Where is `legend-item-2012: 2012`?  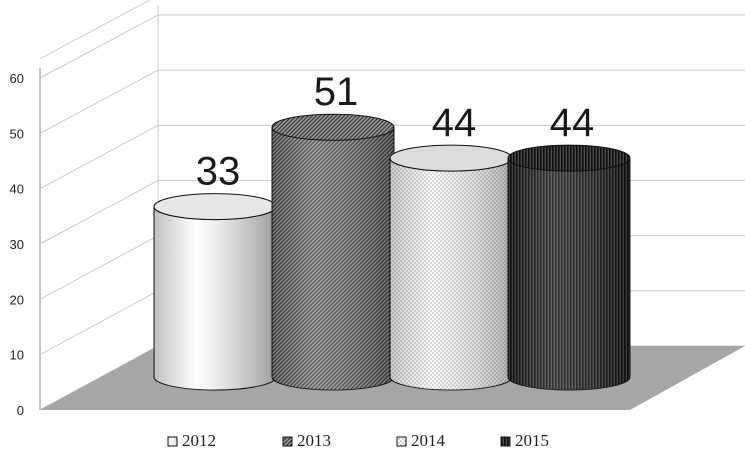
legend-item-2012: 2012 is located at coordinates (191, 440).